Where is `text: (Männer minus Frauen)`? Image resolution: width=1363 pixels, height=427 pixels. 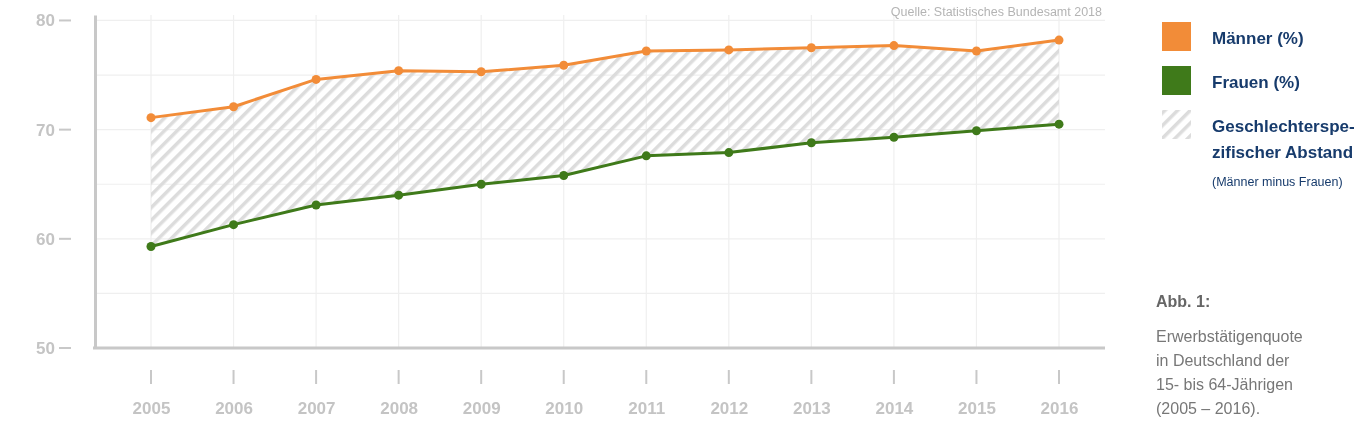 text: (Männer minus Frauen) is located at coordinates (1277, 182).